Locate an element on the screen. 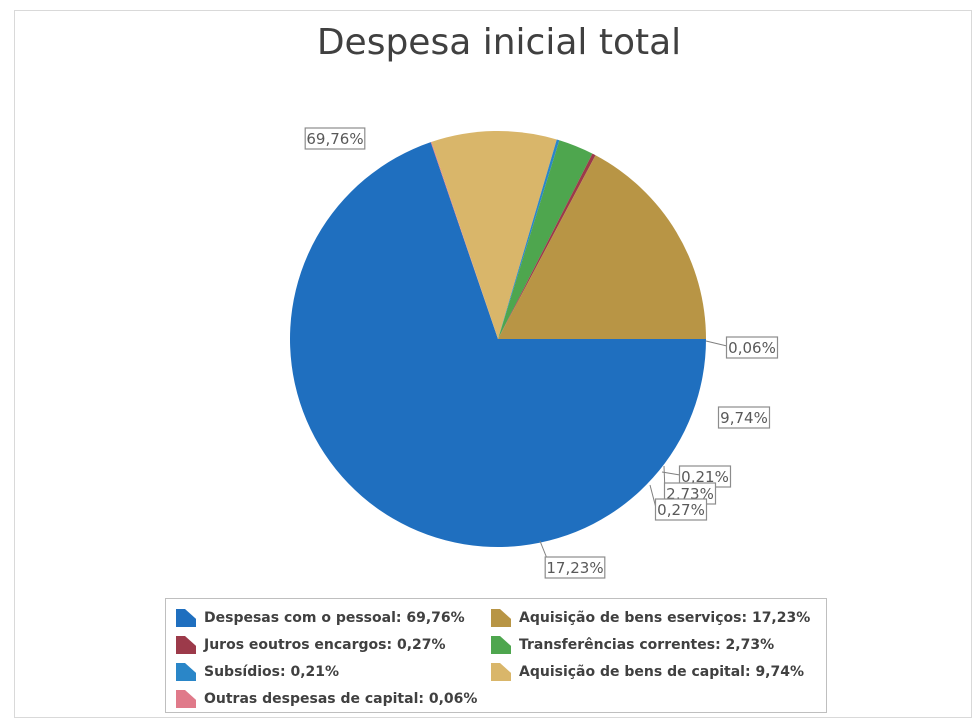 Image resolution: width=978 pixels, height=728 pixels. data-label-box-juros-e-outros-encargos is located at coordinates (681, 509).